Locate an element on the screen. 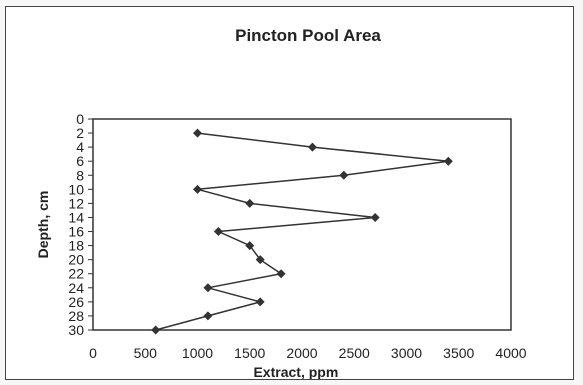  x-tick-label: 1500 is located at coordinates (249, 353).